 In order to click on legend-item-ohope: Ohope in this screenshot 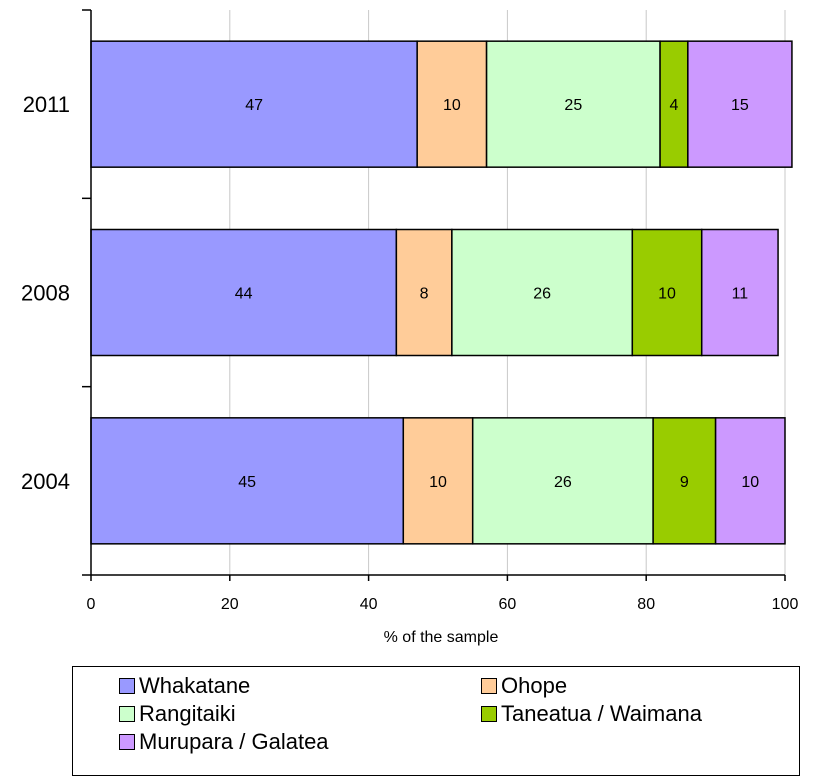, I will do `click(524, 686)`.